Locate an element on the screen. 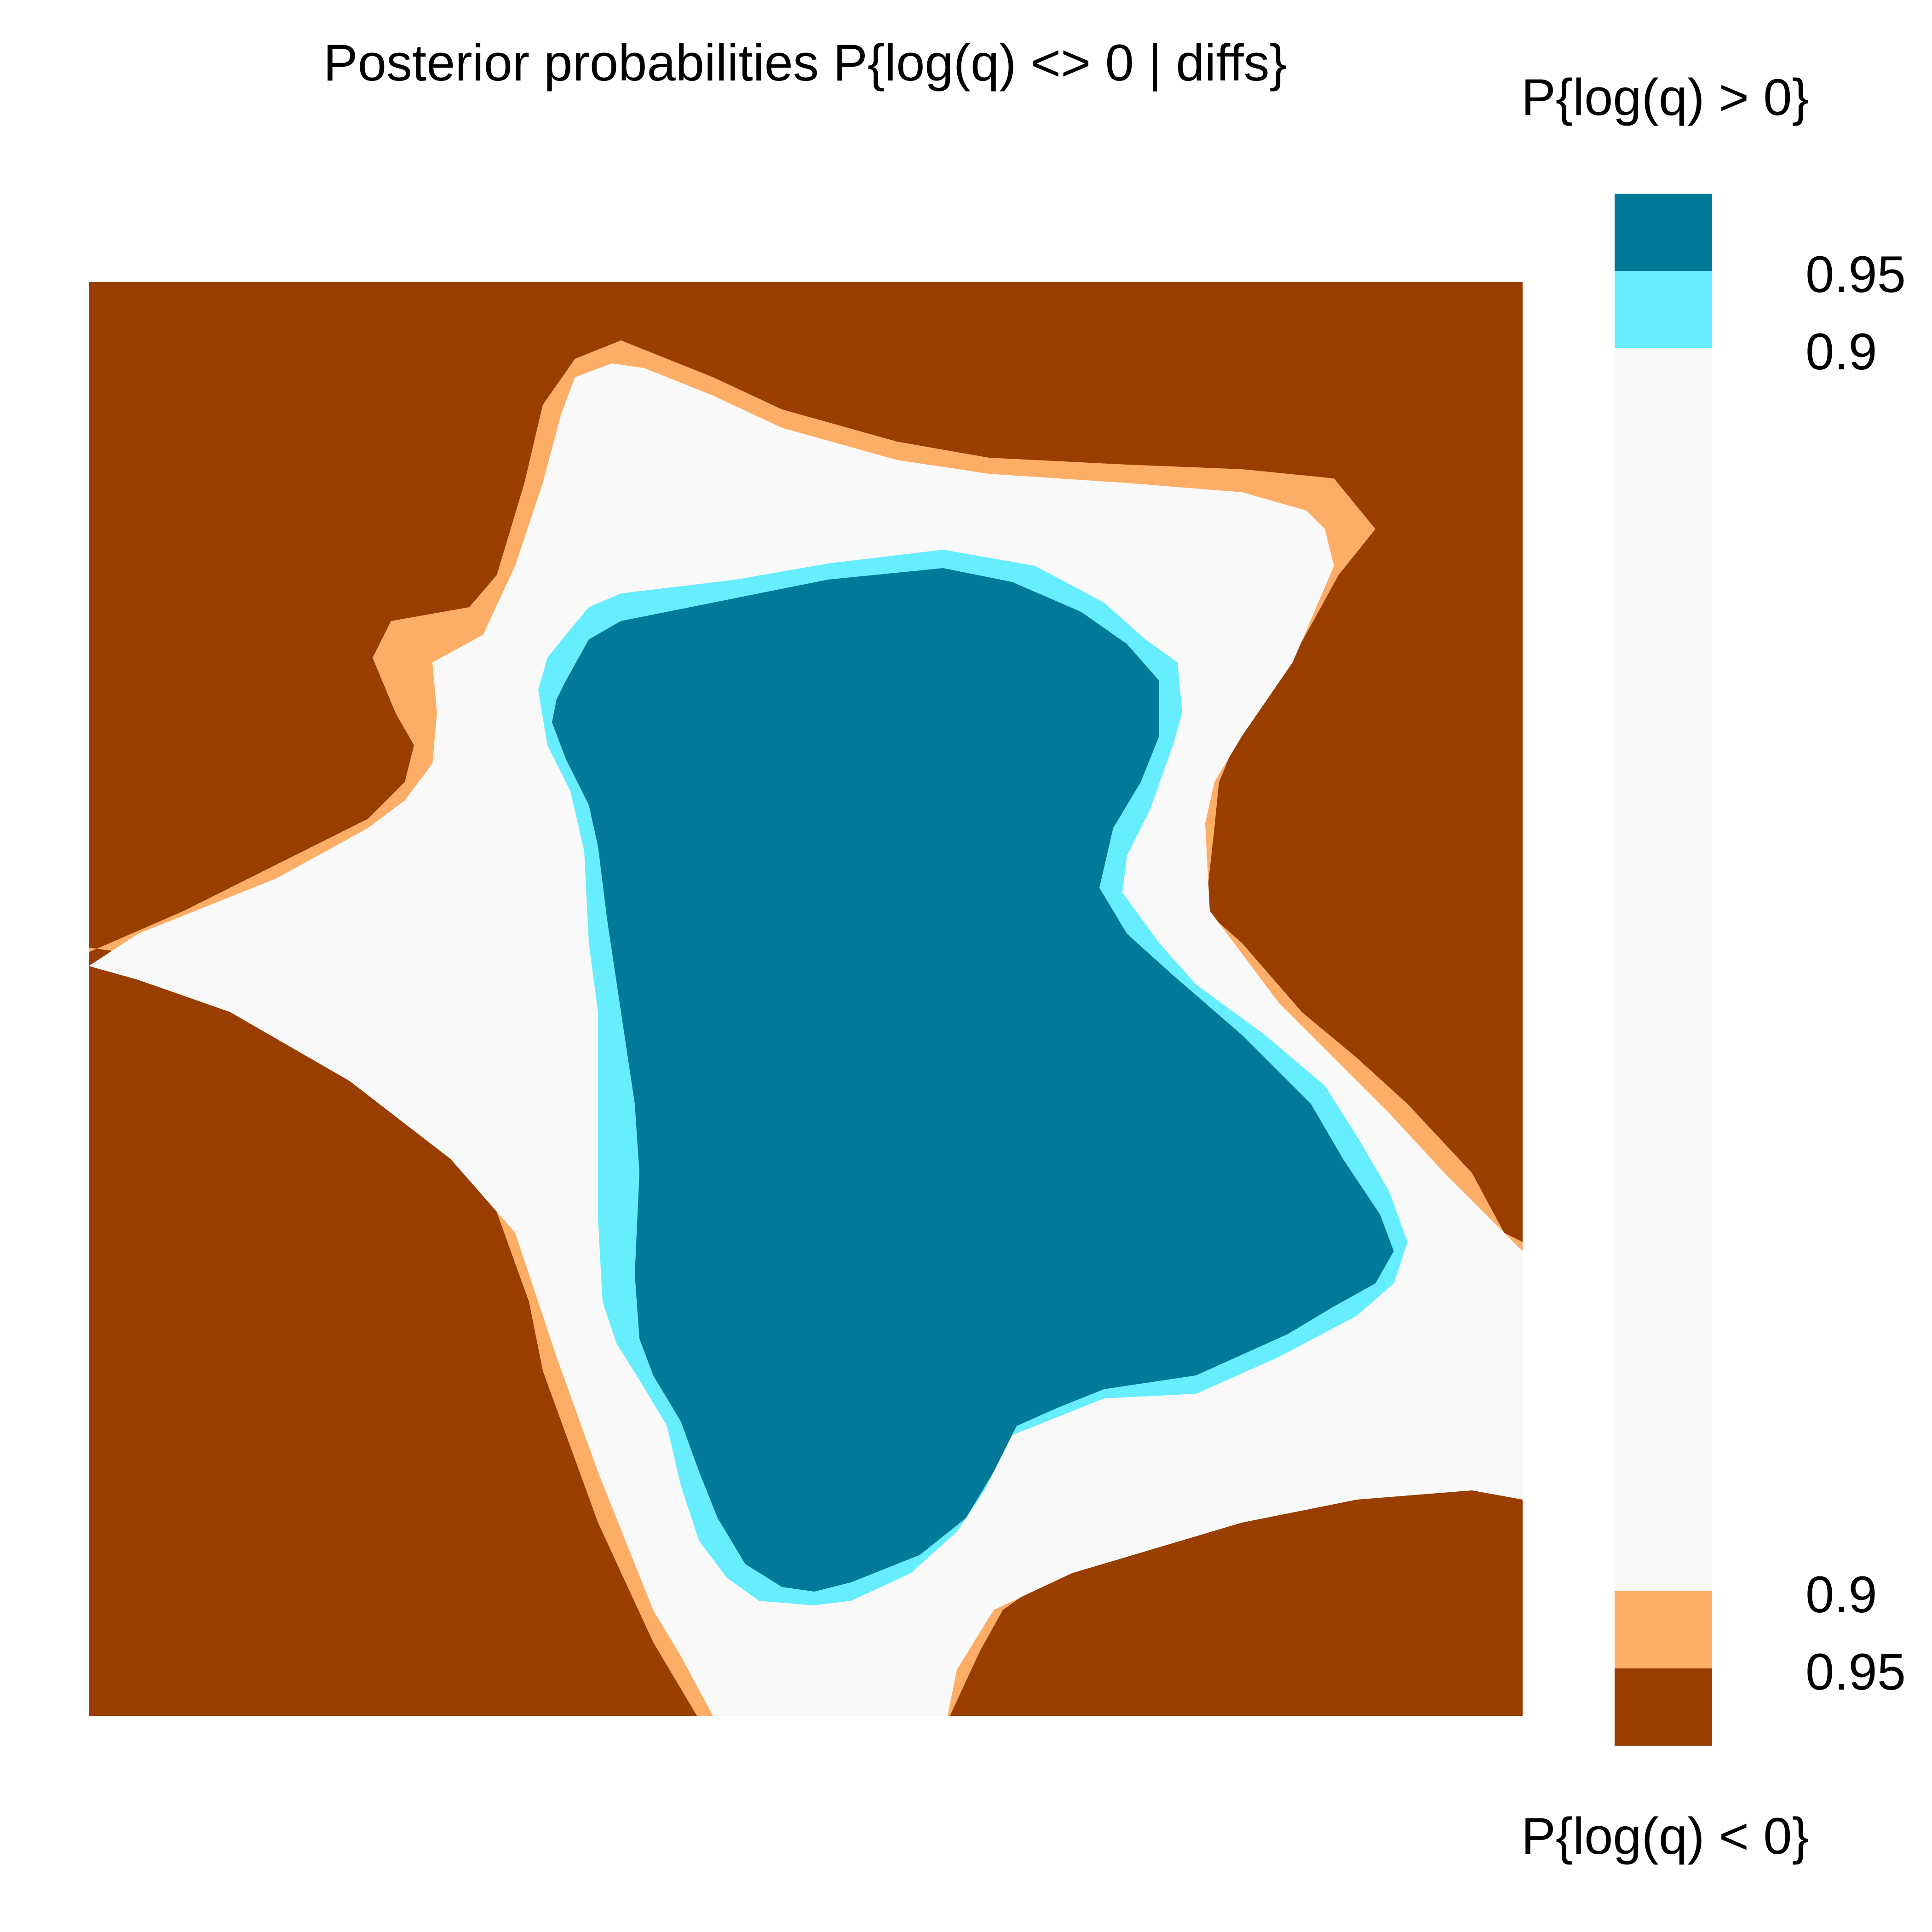  legend-title-top: P{log(q) > 0} is located at coordinates (1665, 97).